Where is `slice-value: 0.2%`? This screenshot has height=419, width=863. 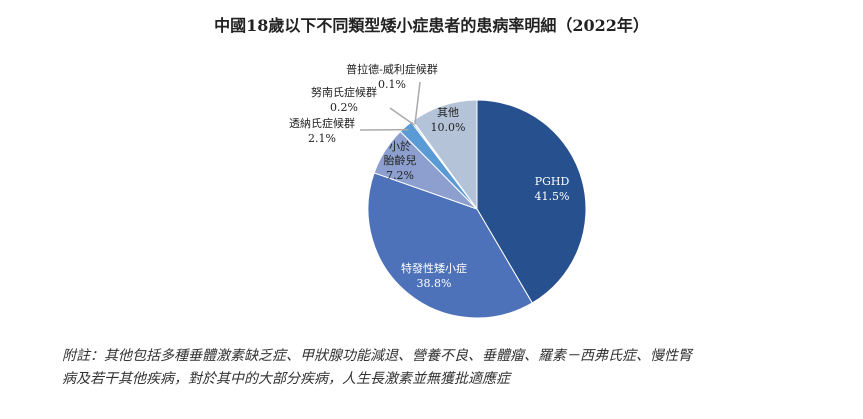
slice-value: 0.2% is located at coordinates (344, 107).